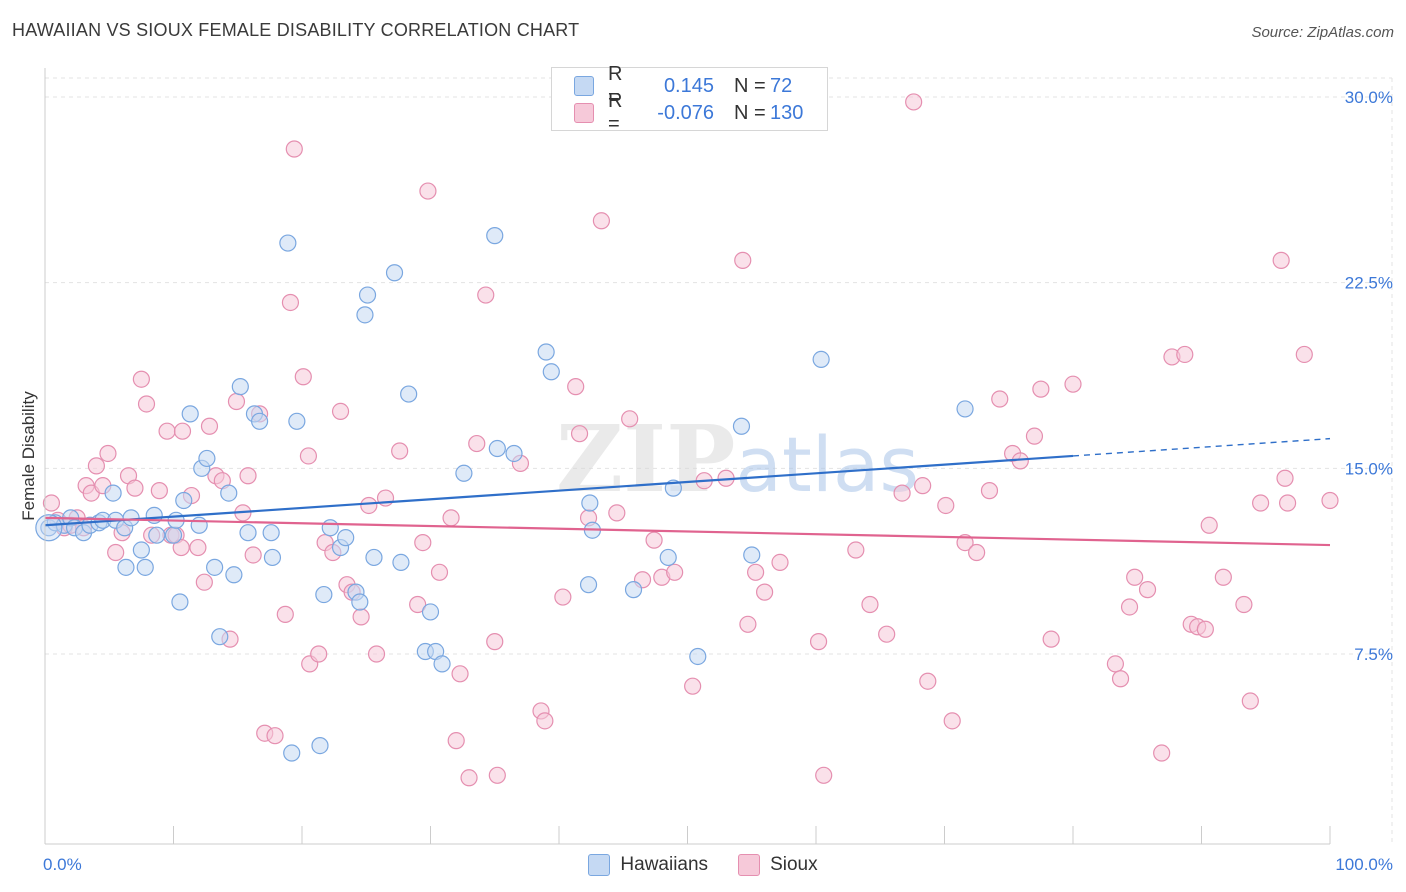 This screenshot has height=892, width=1406. I want to click on stats-legend: R = 0.145 N = 72 R = -0.076 N = 130, so click(689, 99).